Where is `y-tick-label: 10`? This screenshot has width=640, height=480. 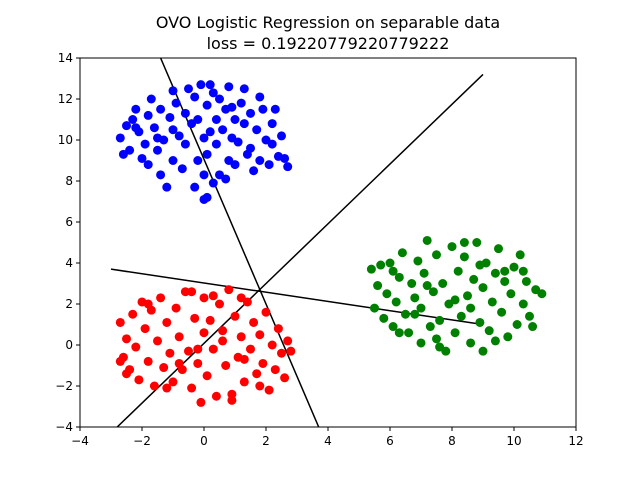
y-tick-label: 10 is located at coordinates (65, 140).